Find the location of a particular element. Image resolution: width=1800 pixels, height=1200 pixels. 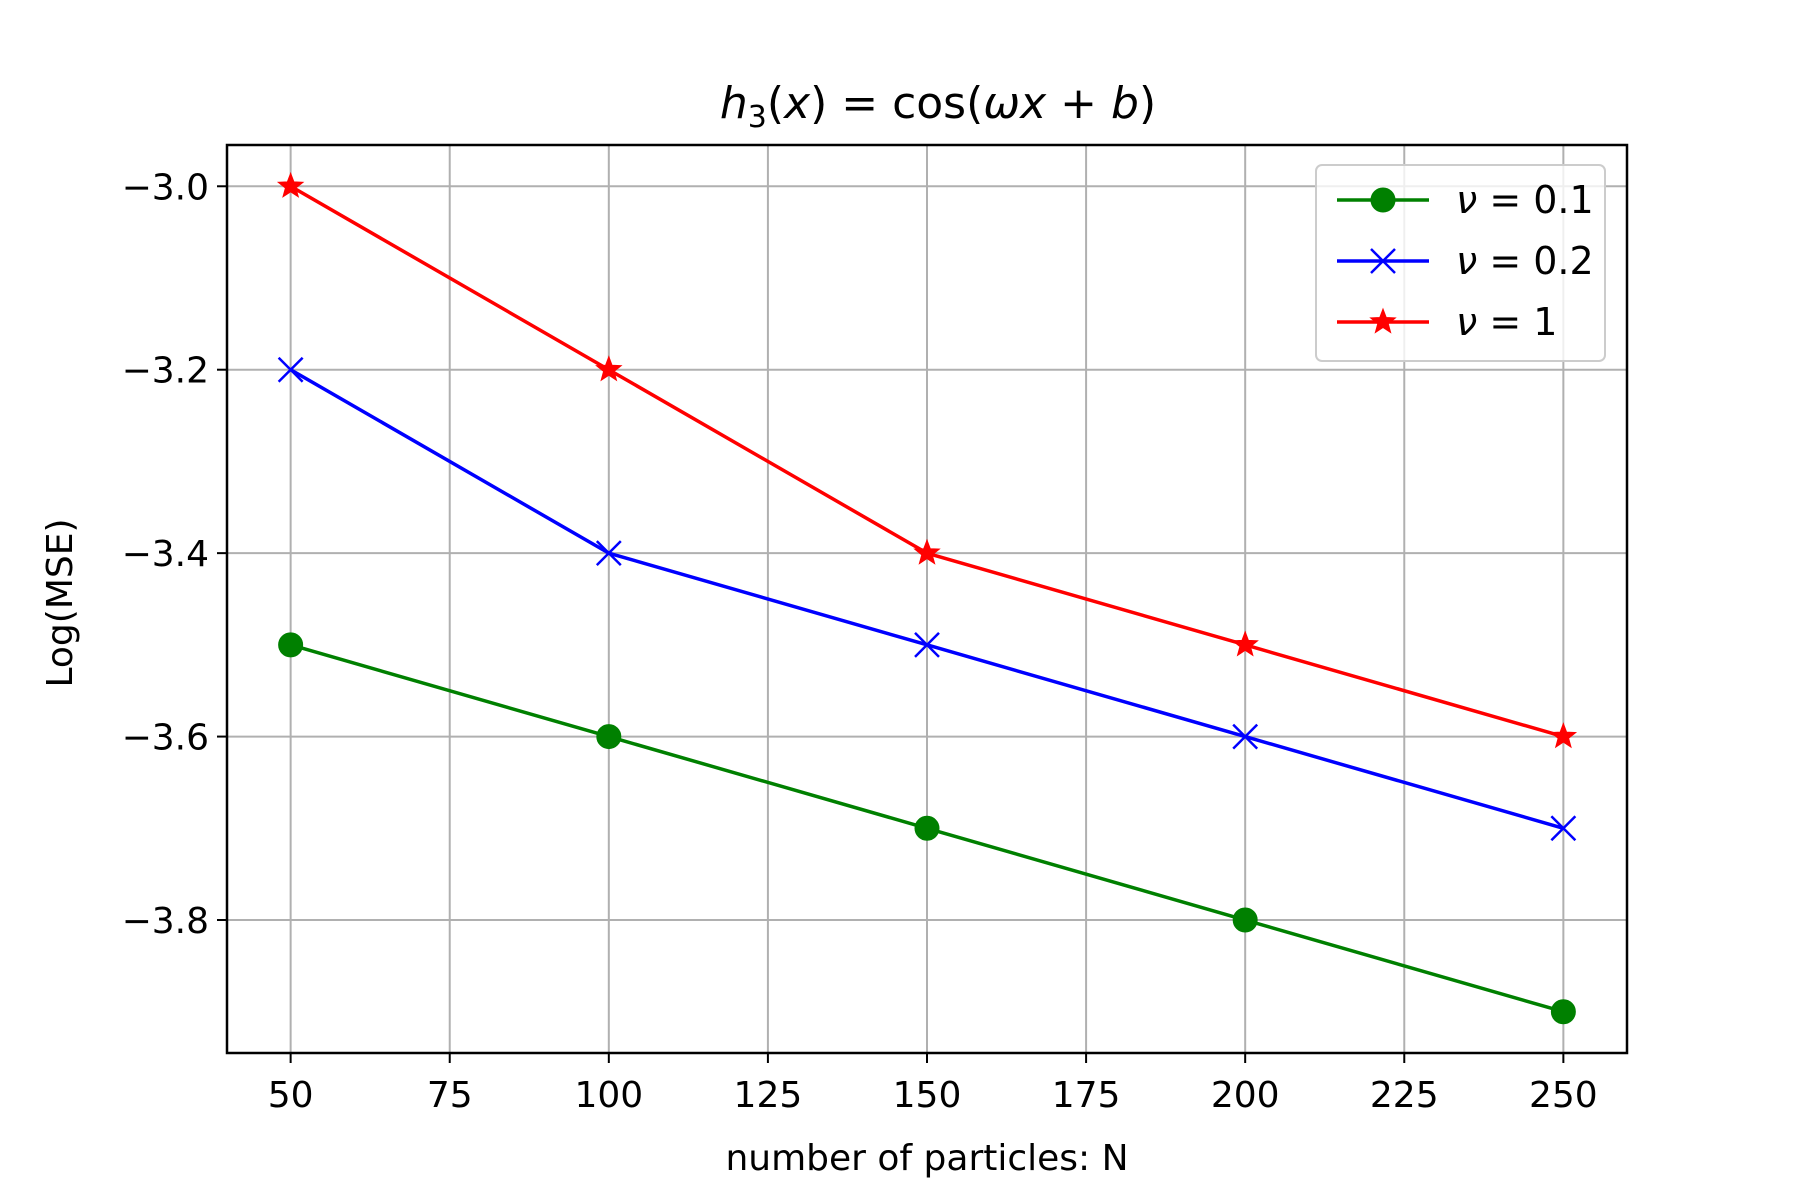

x-axis-label: number of particles: N is located at coordinates (926, 1158).